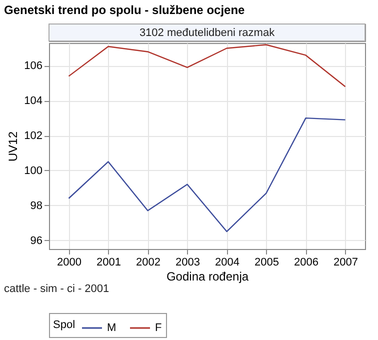 The image size is (378, 340). What do you see at coordinates (13, 146) in the screenshot?
I see `y-axis-title: UV12` at bounding box center [13, 146].